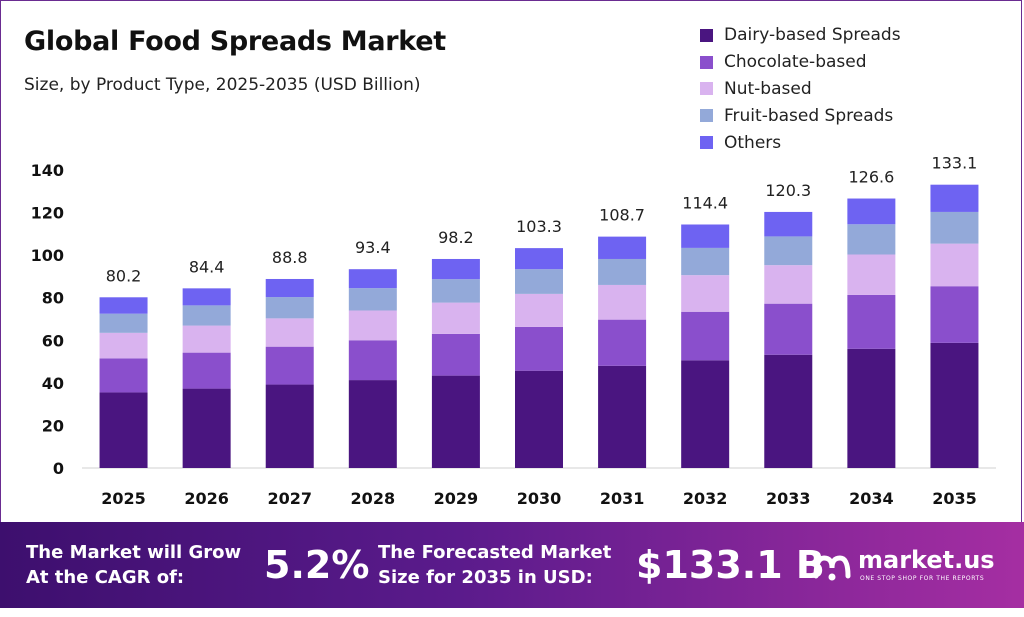  I want to click on bar-total-label: 126.6, so click(871, 177).